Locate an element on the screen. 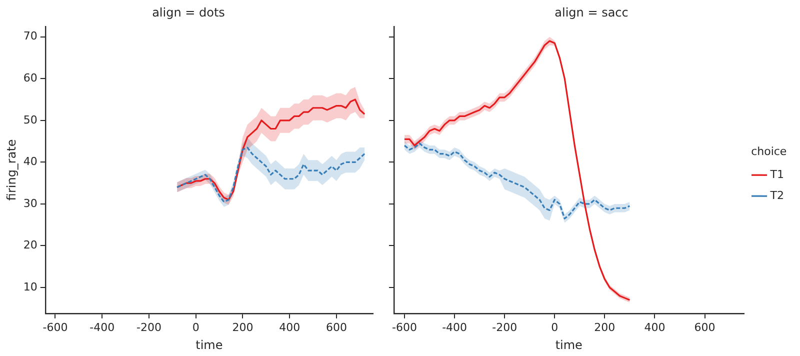 The width and height of the screenshot is (800, 356). y-tick-label: 50 is located at coordinates (30, 119).